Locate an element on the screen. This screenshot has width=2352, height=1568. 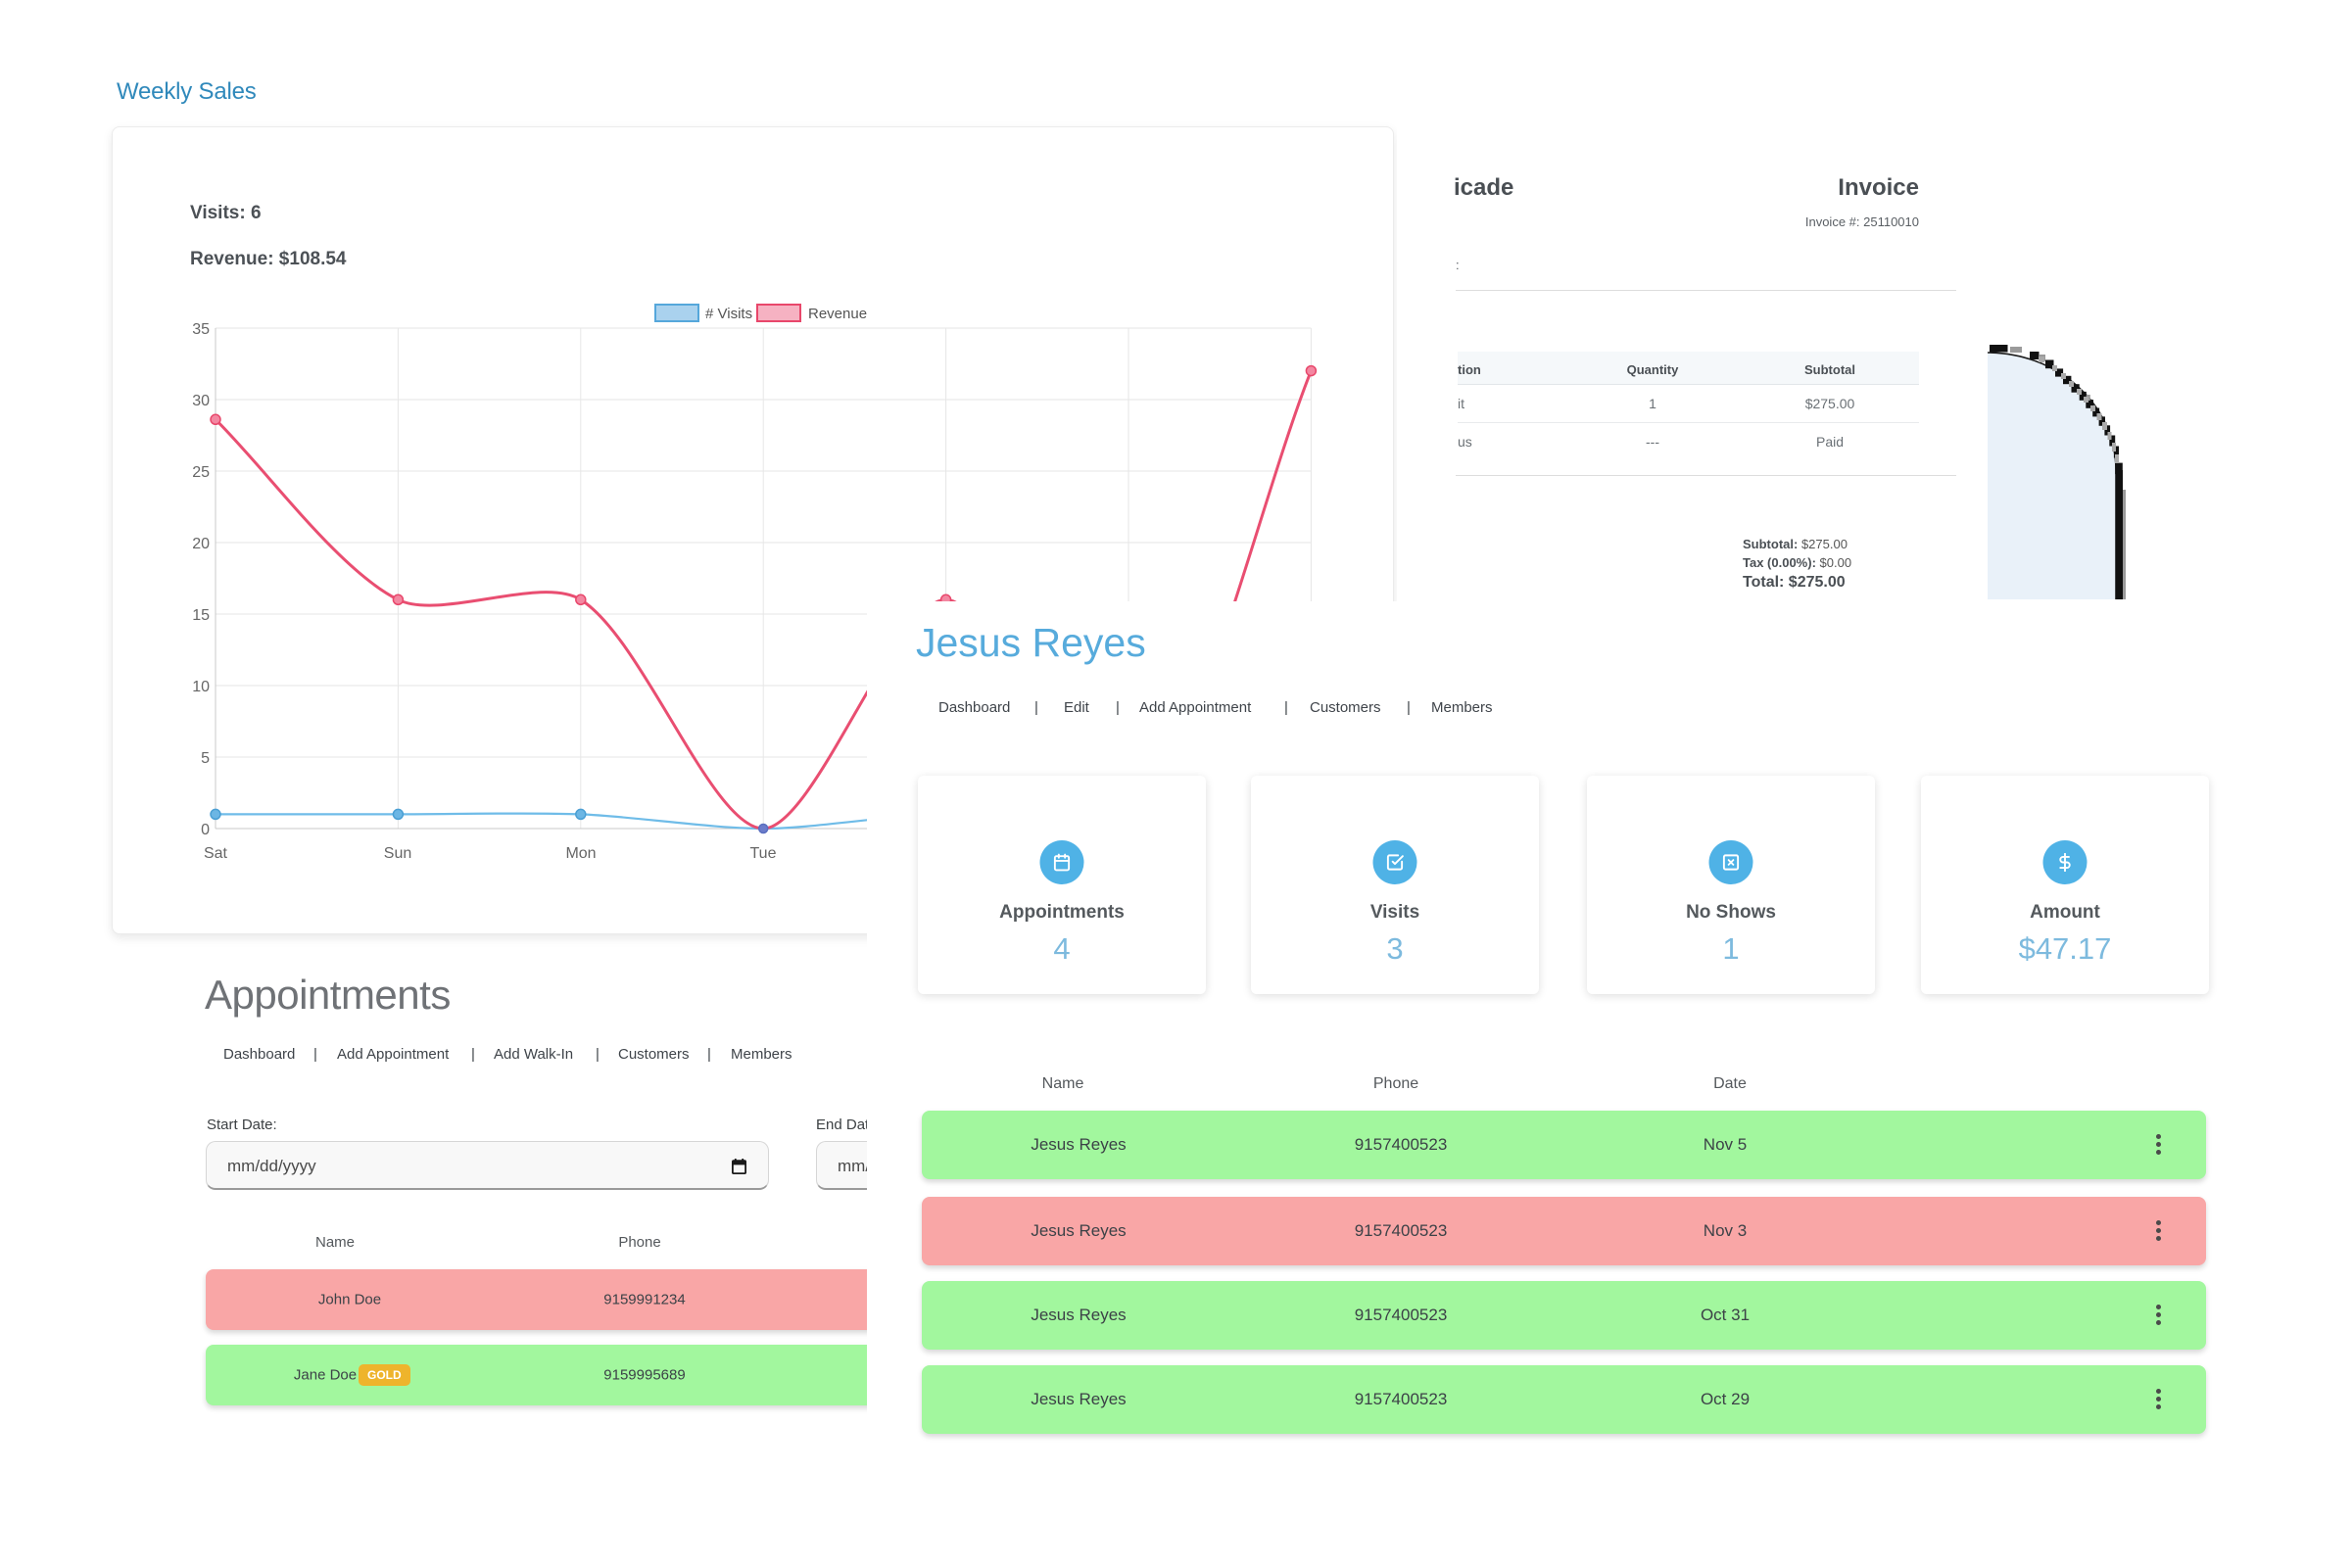
svg-text: 30 is located at coordinates (201, 401).